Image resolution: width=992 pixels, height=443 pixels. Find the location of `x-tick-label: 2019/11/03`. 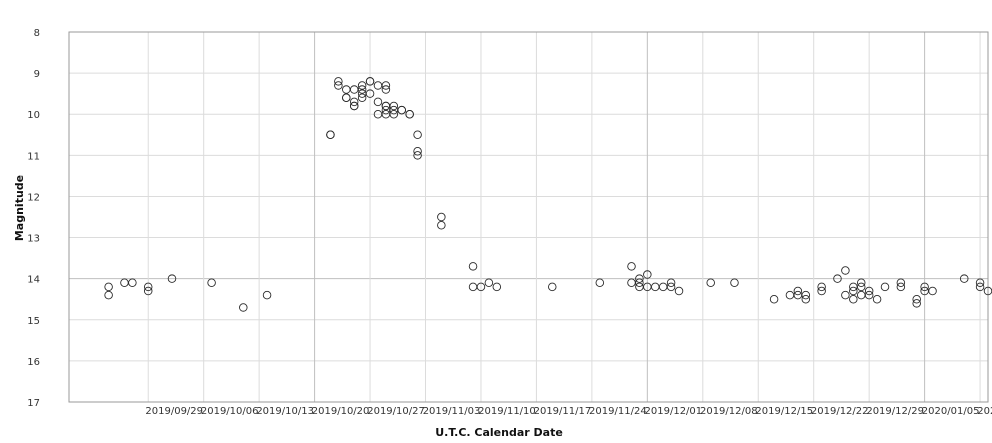

x-tick-label: 2019/11/03 is located at coordinates (452, 411).